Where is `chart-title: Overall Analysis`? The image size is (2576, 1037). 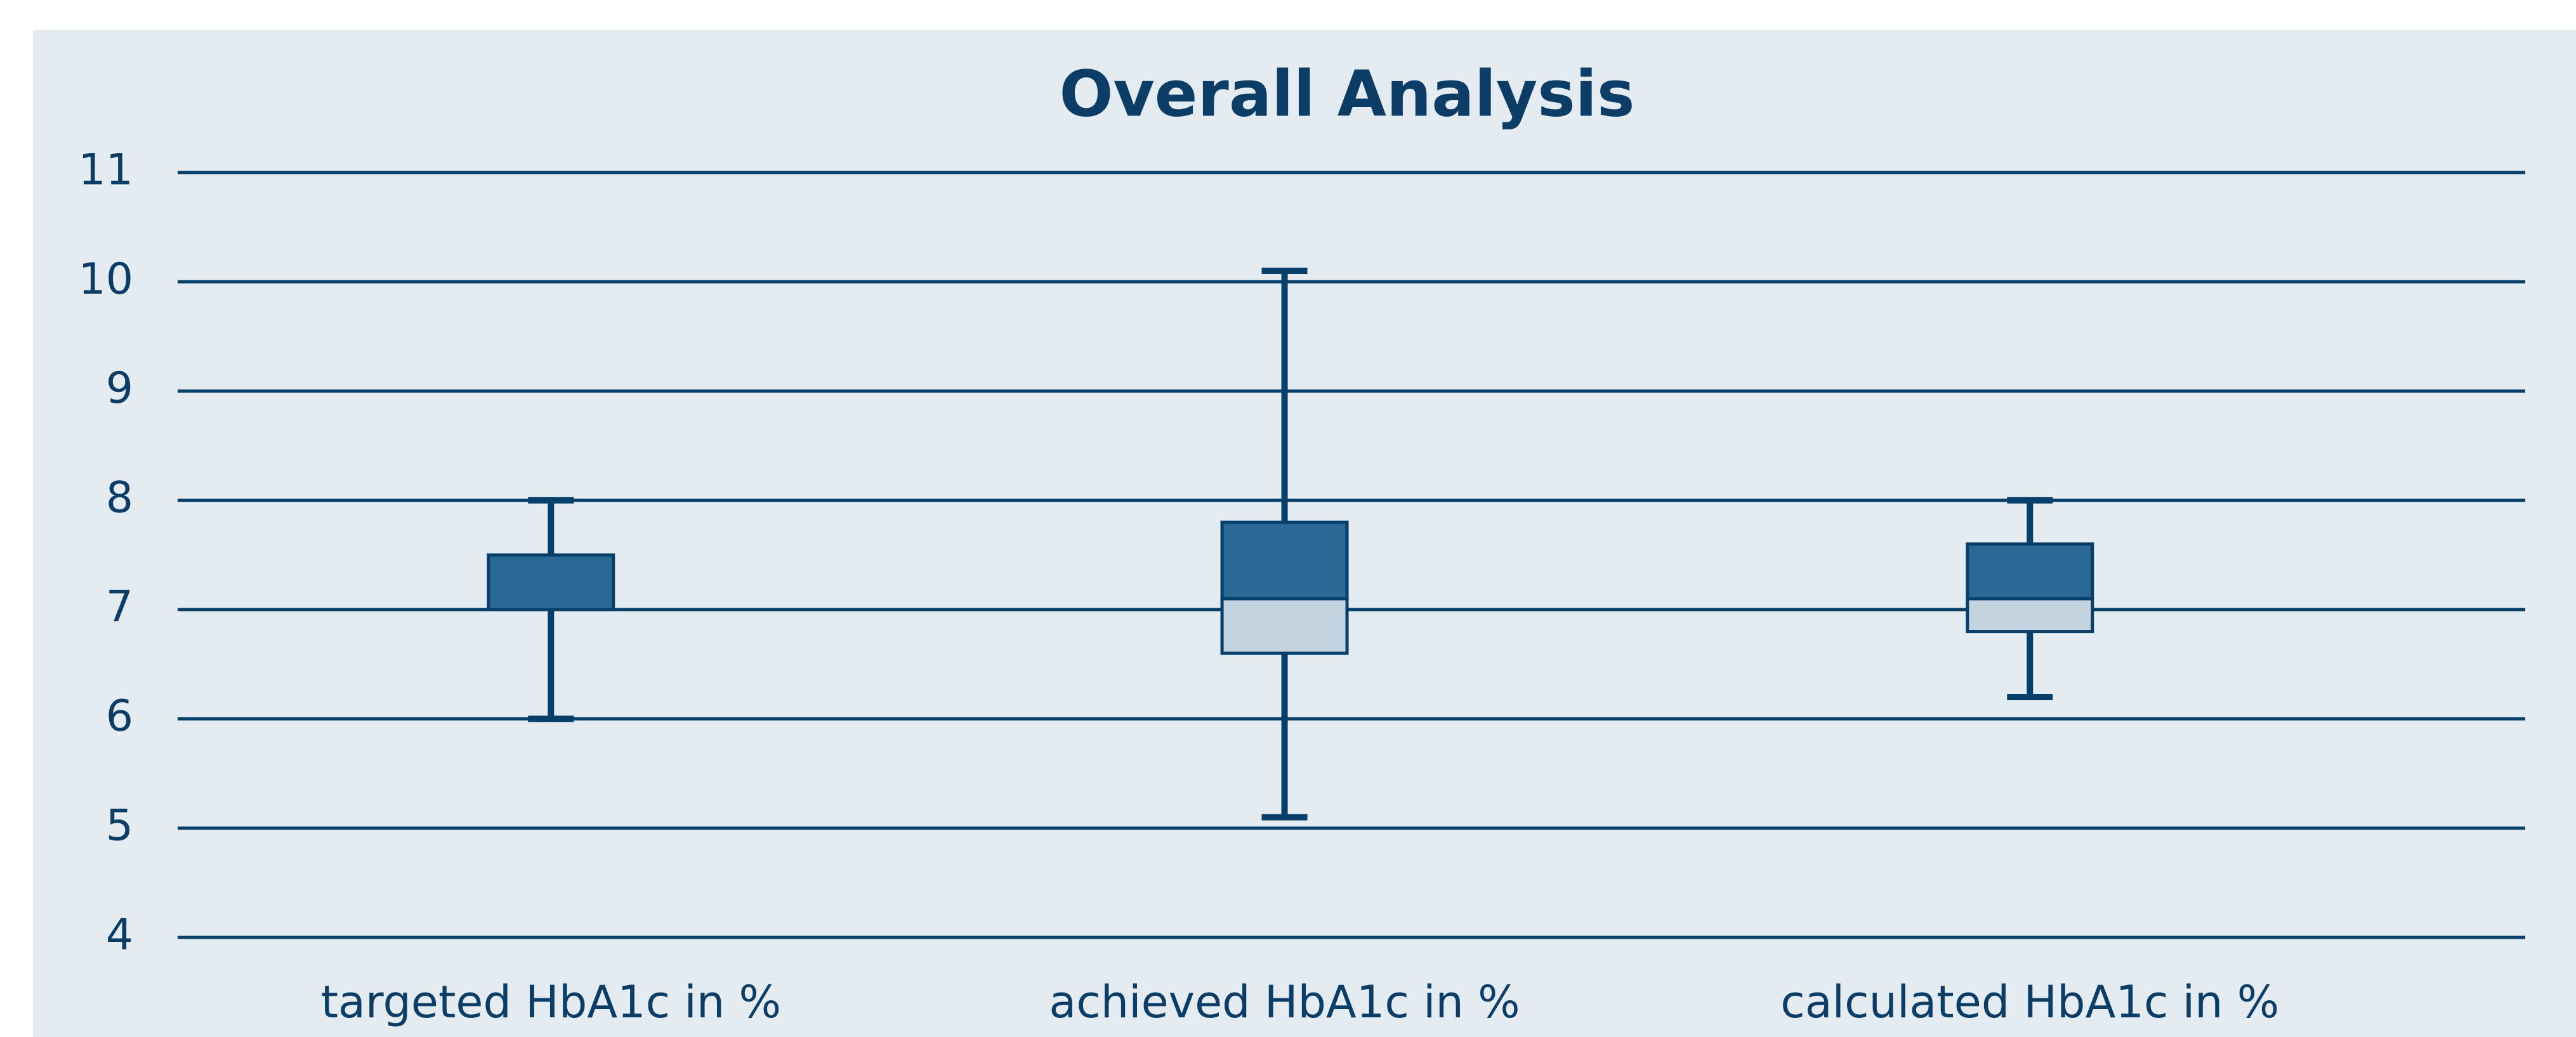
chart-title: Overall Analysis is located at coordinates (1346, 94).